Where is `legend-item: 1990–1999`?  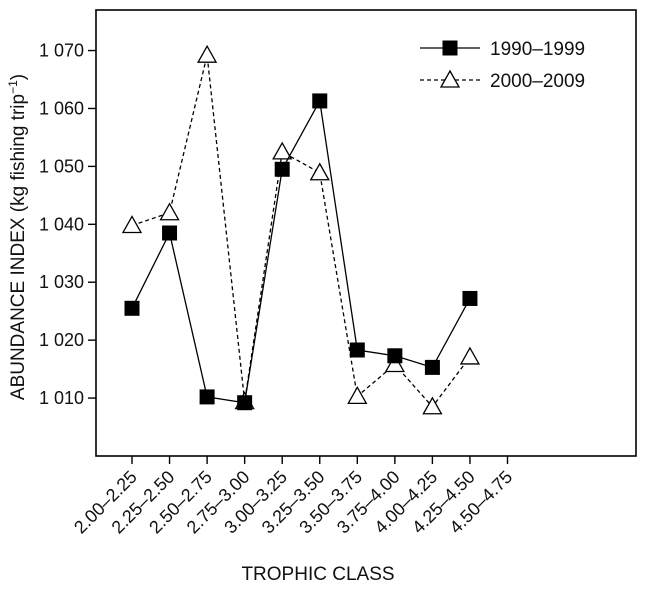
legend-item: 1990–1999 is located at coordinates (502, 49).